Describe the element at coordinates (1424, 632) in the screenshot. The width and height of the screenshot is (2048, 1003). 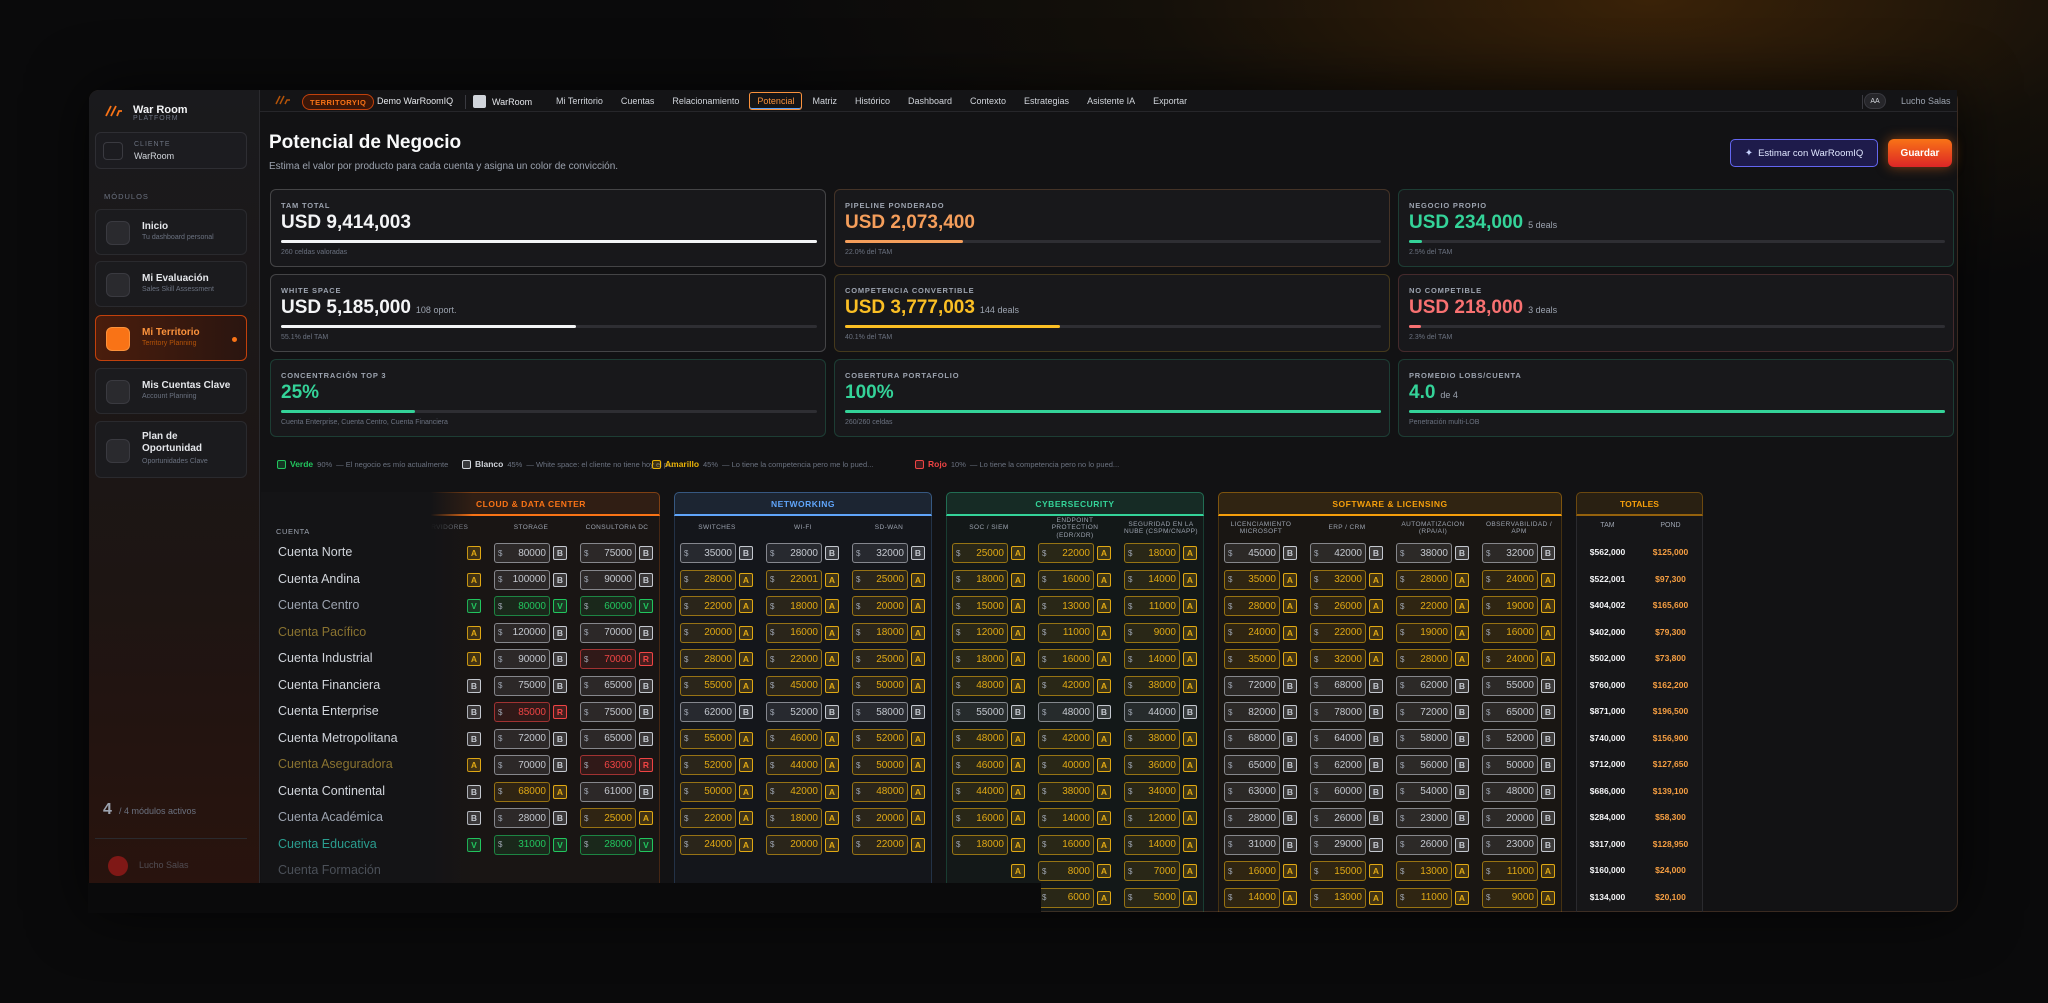
I see `value-cell: $19000` at that location.